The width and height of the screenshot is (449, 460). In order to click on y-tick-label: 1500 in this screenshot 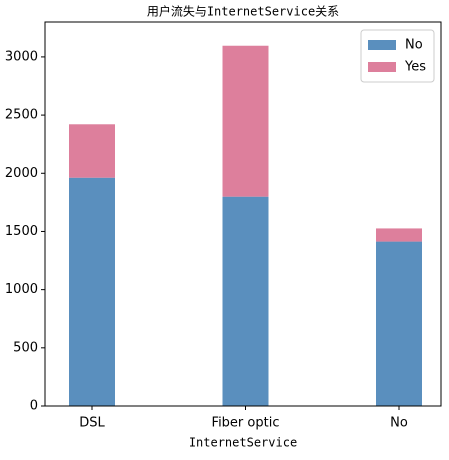, I will do `click(21, 231)`.